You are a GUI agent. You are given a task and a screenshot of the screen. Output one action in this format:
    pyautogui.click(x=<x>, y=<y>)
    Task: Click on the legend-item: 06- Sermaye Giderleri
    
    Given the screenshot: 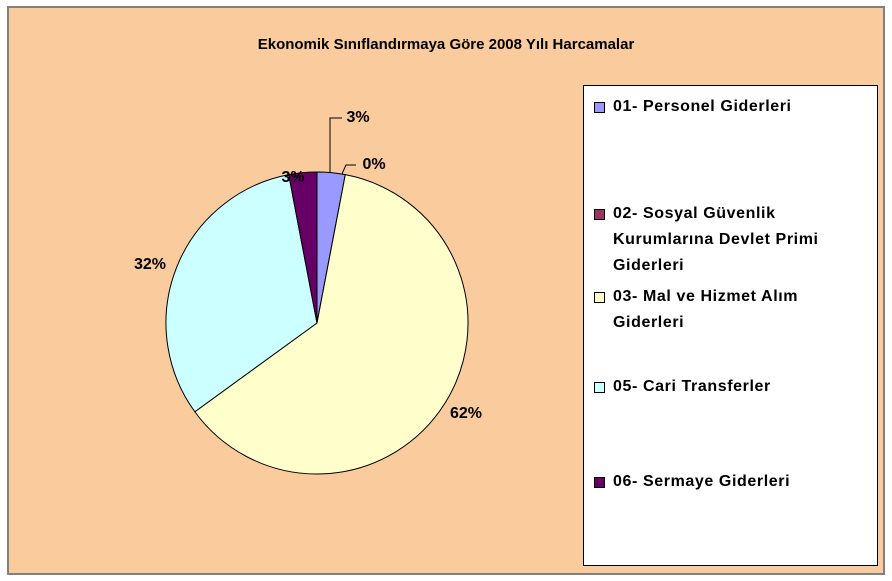 What is the action you would take?
    pyautogui.click(x=731, y=482)
    